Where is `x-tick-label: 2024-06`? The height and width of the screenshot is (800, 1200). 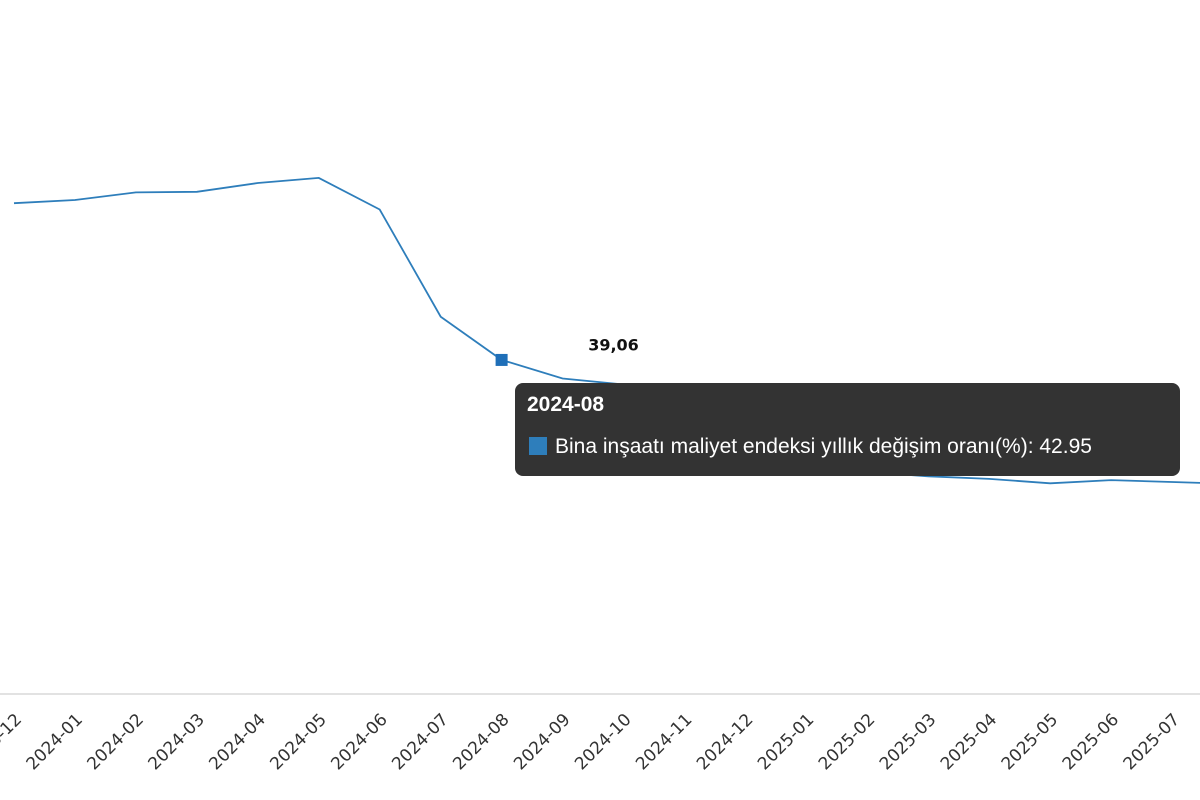 x-tick-label: 2024-06 is located at coordinates (359, 742).